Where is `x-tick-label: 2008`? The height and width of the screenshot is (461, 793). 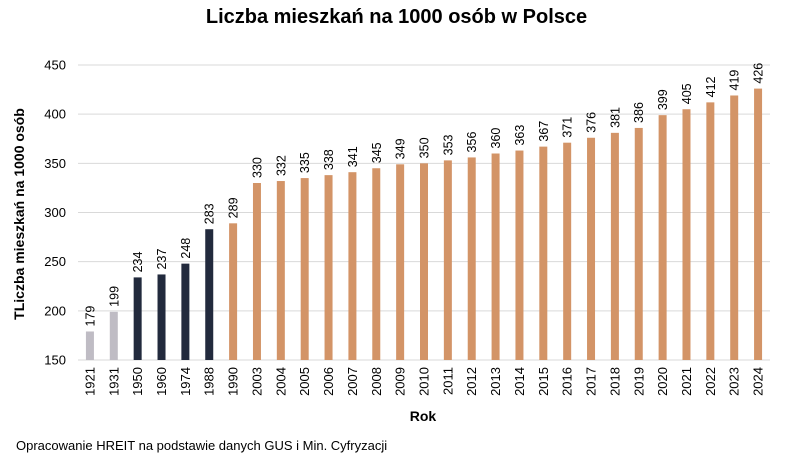
x-tick-label: 2008 is located at coordinates (376, 381).